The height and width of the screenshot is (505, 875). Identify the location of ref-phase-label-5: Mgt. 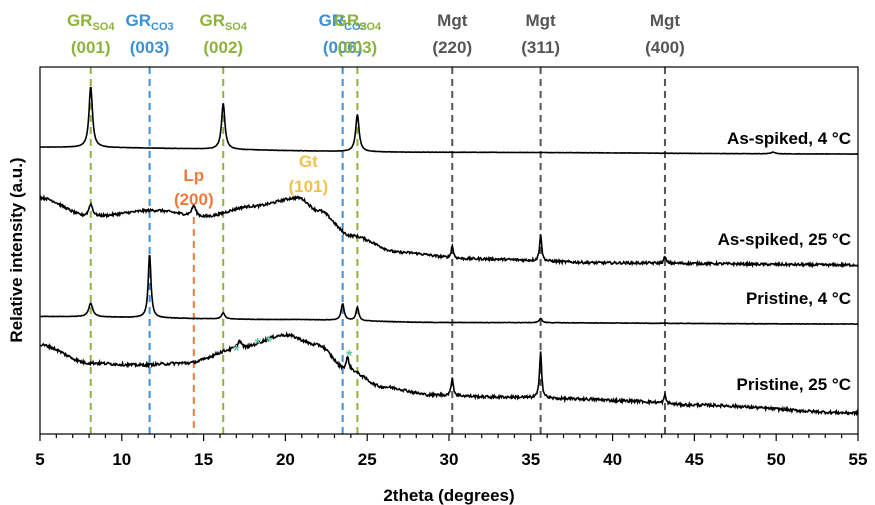
(452, 20).